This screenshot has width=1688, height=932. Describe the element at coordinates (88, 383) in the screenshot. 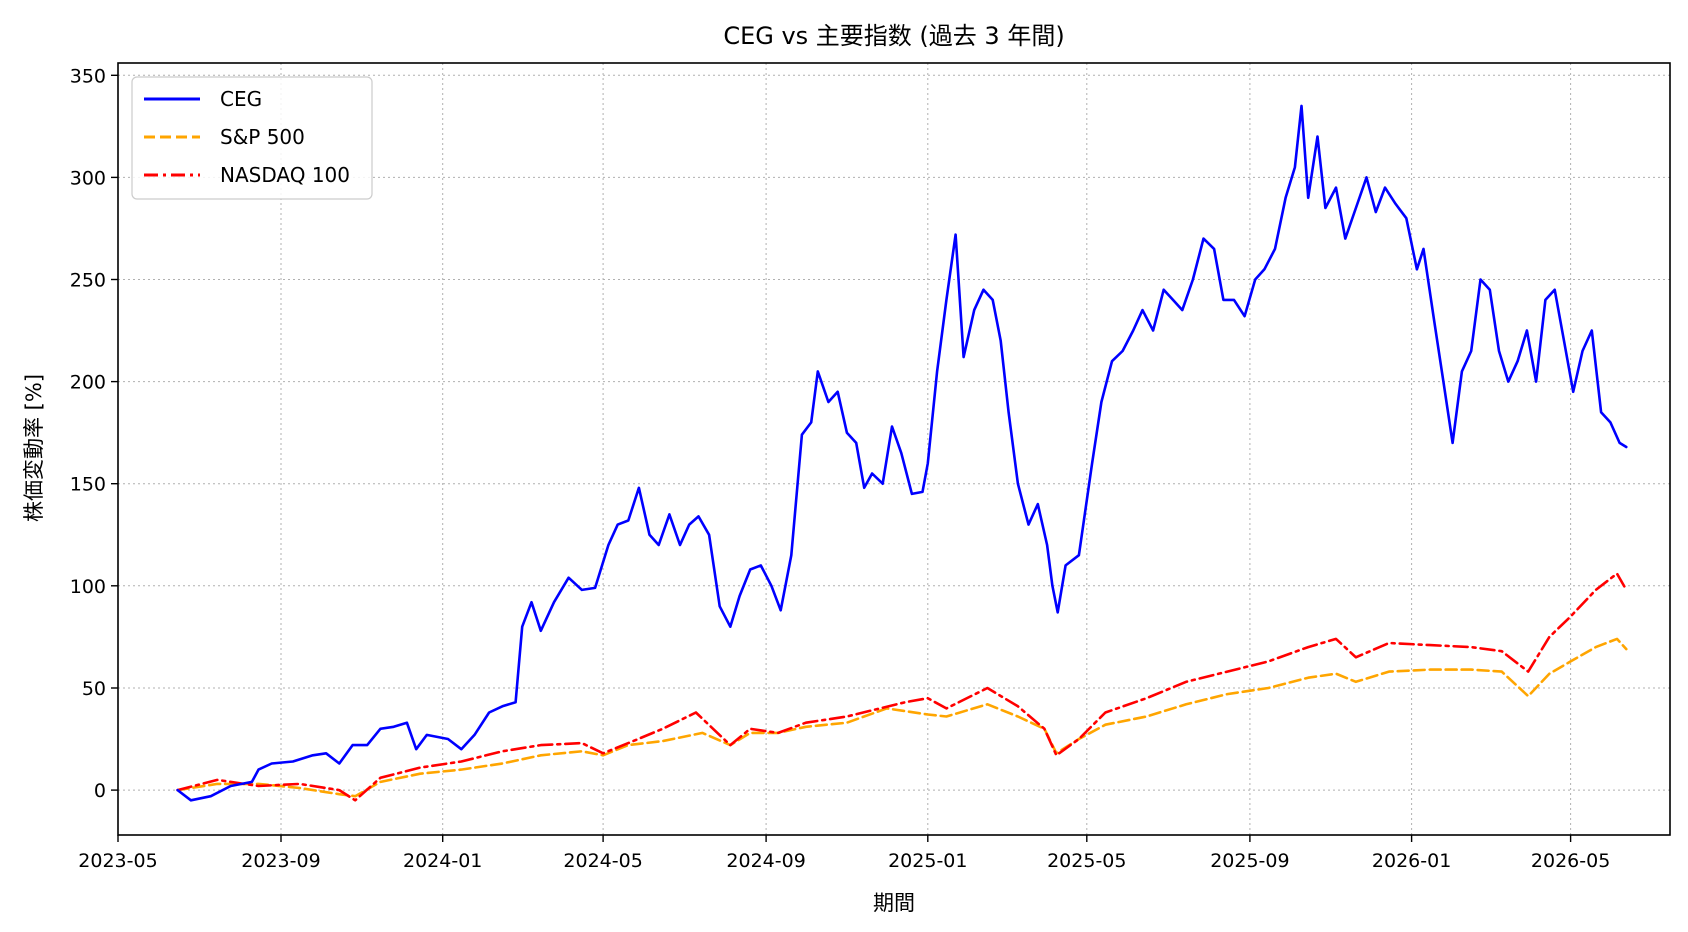

I see `y-tick-label: 200` at that location.